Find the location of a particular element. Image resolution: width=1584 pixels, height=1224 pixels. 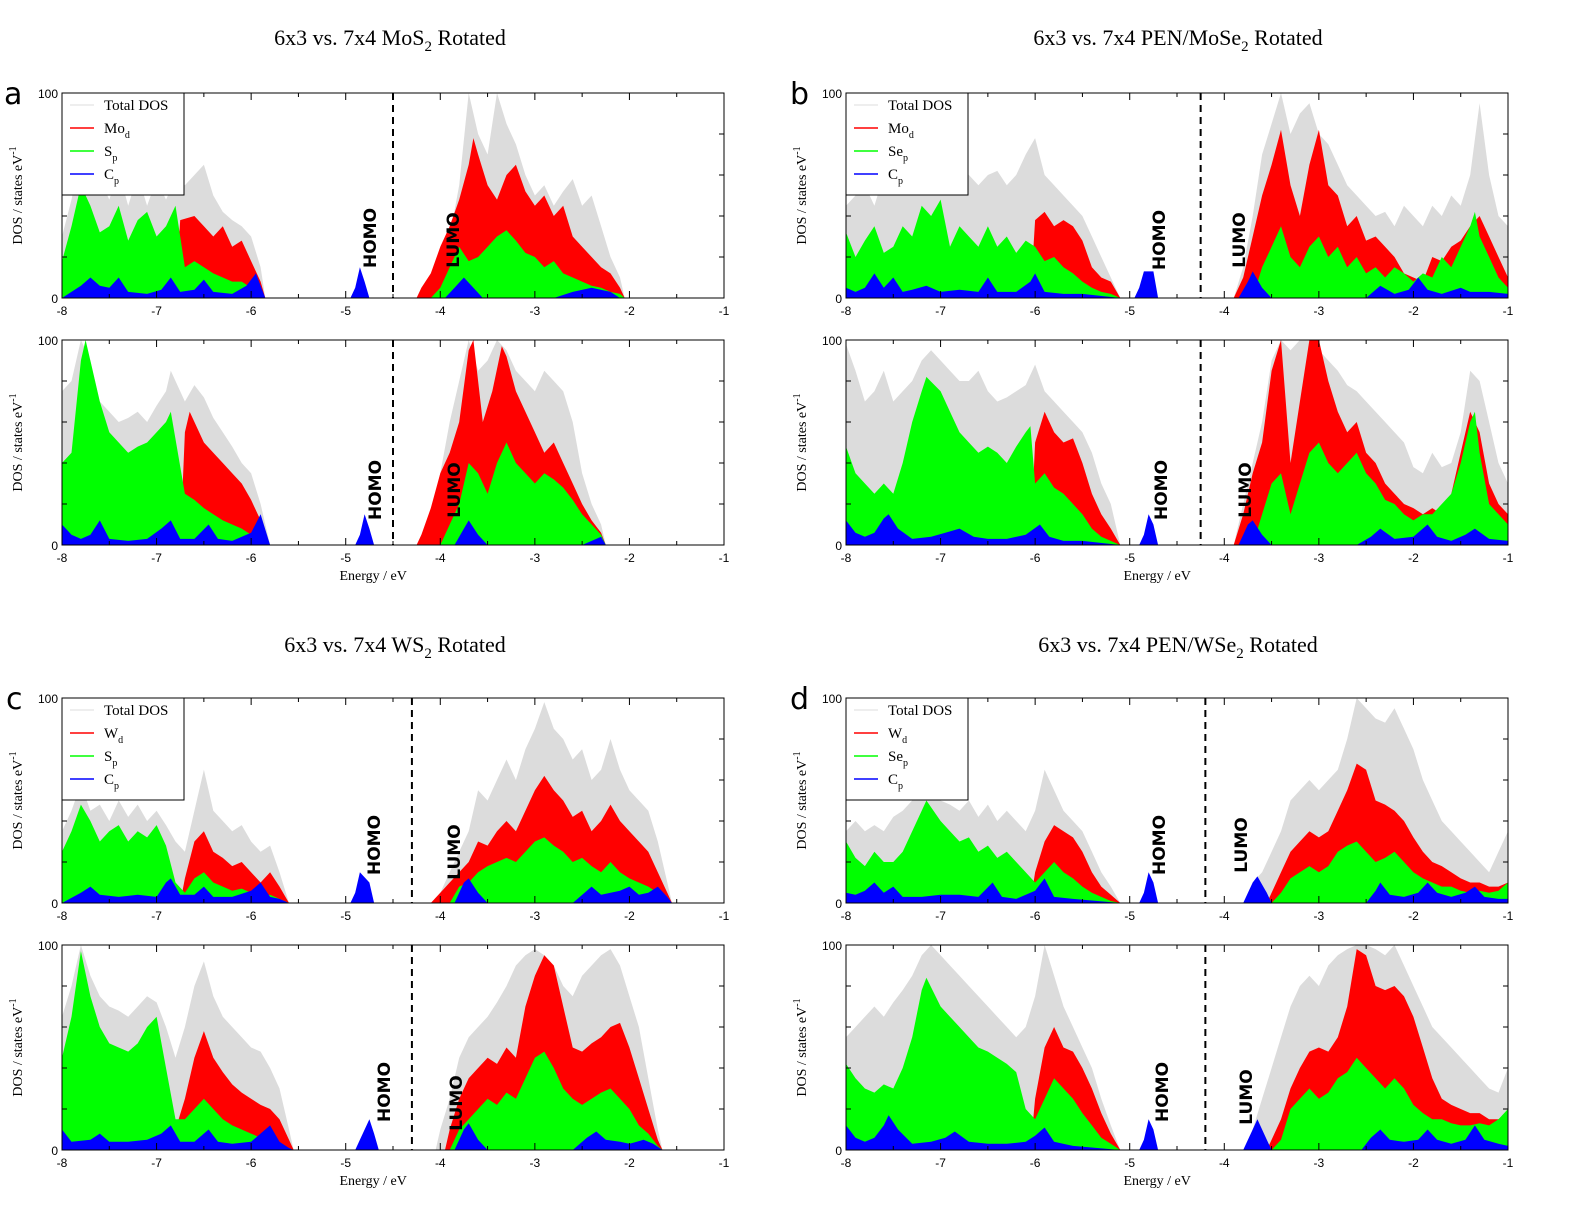

panel-label: a is located at coordinates (13, 94).